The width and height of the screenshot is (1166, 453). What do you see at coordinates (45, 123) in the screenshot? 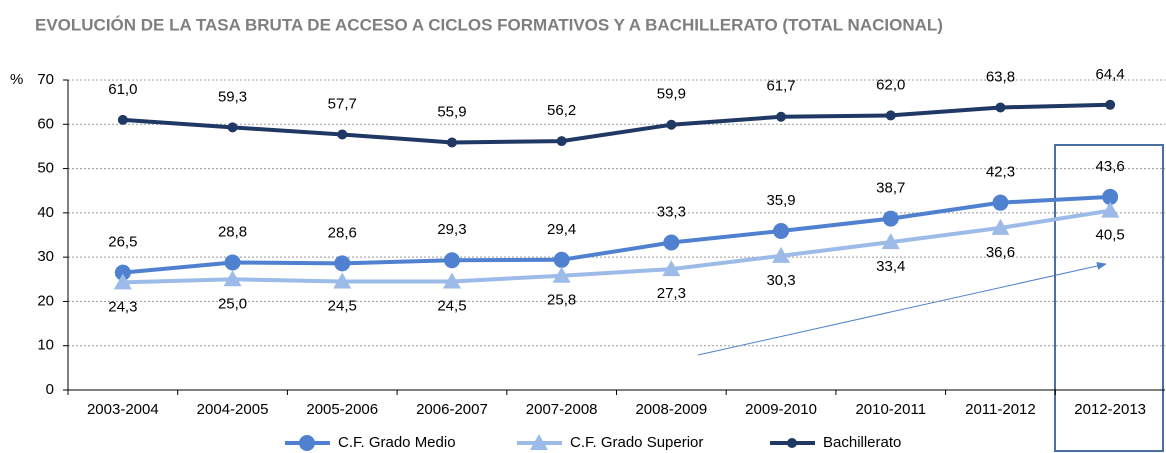
I see `y-tick-label: 60` at bounding box center [45, 123].